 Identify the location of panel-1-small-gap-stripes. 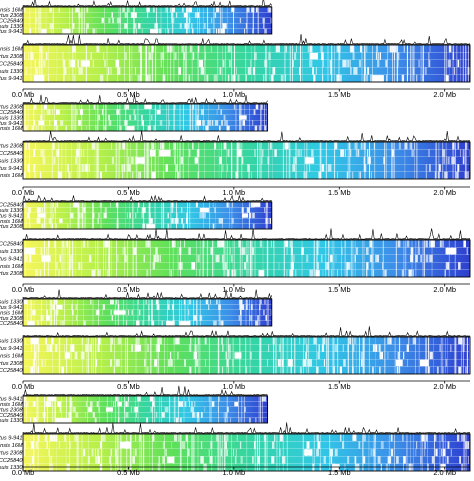
(148, 20).